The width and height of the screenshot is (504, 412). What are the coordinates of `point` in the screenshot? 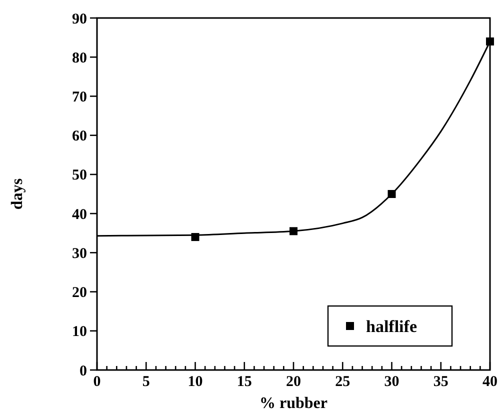 It's located at (490, 41).